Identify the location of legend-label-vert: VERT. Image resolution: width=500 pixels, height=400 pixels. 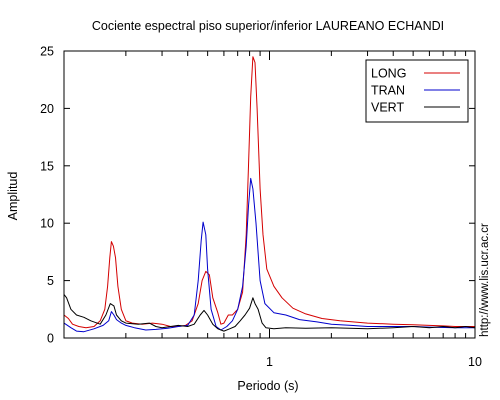
(387, 108).